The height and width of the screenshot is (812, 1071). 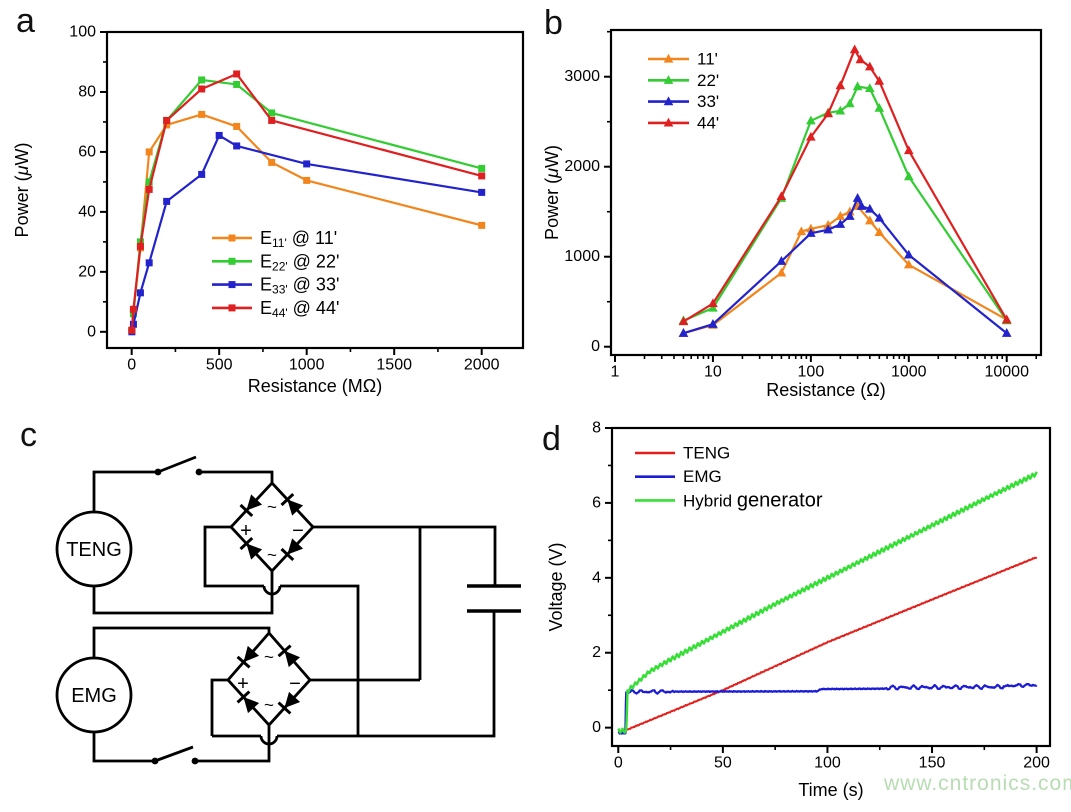 I want to click on svg-text: E22' @ 22', so click(x=299, y=262).